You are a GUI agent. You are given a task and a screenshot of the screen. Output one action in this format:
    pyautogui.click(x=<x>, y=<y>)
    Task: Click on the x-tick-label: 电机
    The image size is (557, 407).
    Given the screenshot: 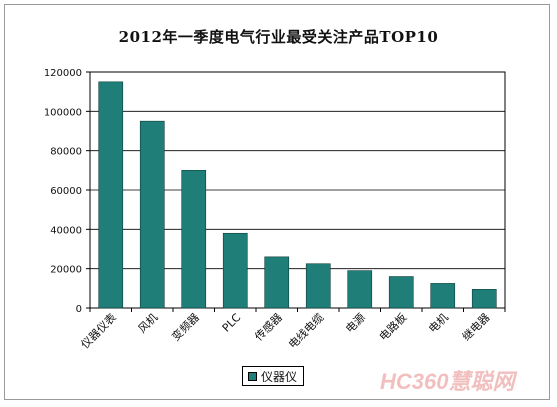 What is the action you would take?
    pyautogui.click(x=437, y=322)
    